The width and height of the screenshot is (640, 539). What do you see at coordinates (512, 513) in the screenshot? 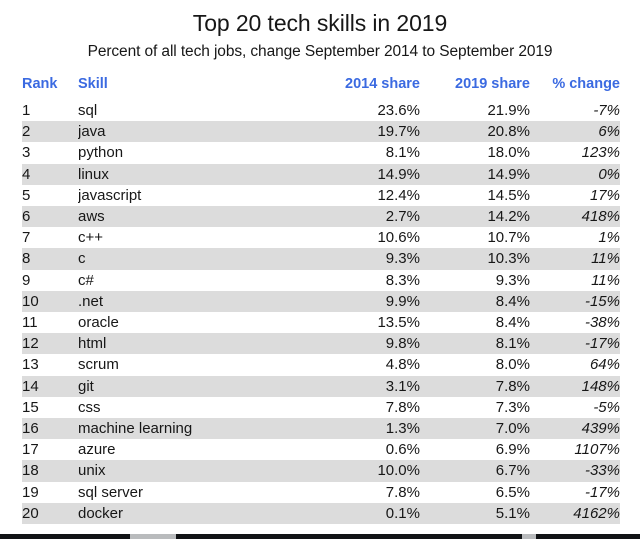
I see `cell-2019-share: 5.1%` at bounding box center [512, 513].